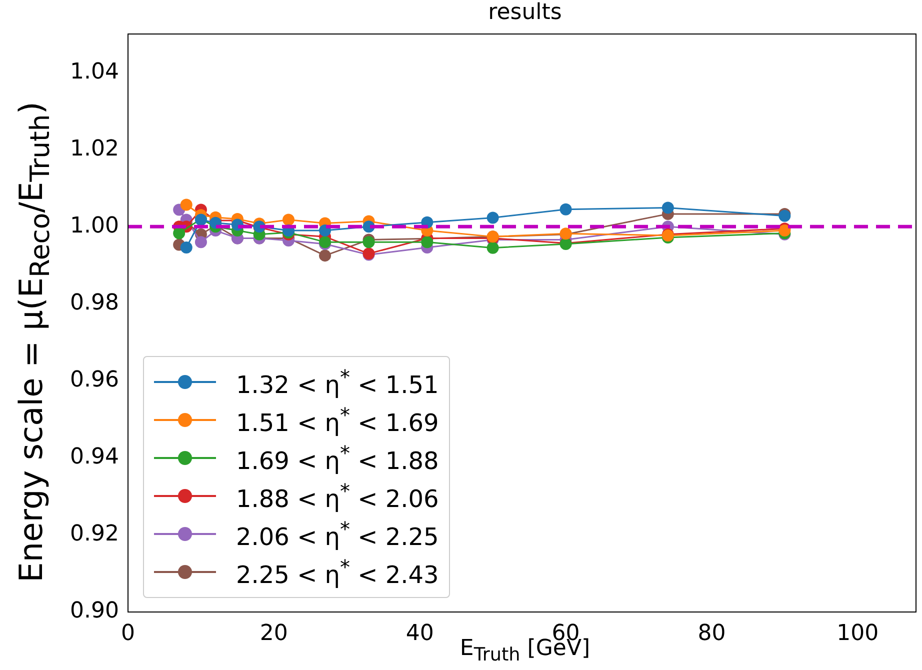 The width and height of the screenshot is (922, 670). I want to click on legend-label: 1.51 < η$^{*}$ < 1.69, so click(337, 420).